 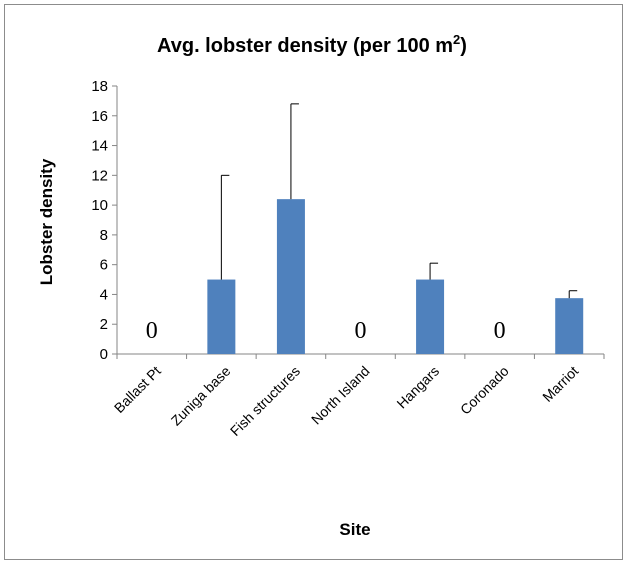 I want to click on y-tick-label: 10, so click(x=99, y=205).